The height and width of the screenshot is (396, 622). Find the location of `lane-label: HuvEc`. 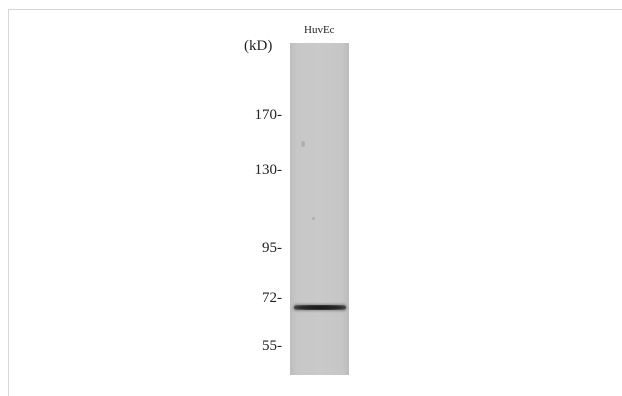

lane-label: HuvEc is located at coordinates (319, 30).